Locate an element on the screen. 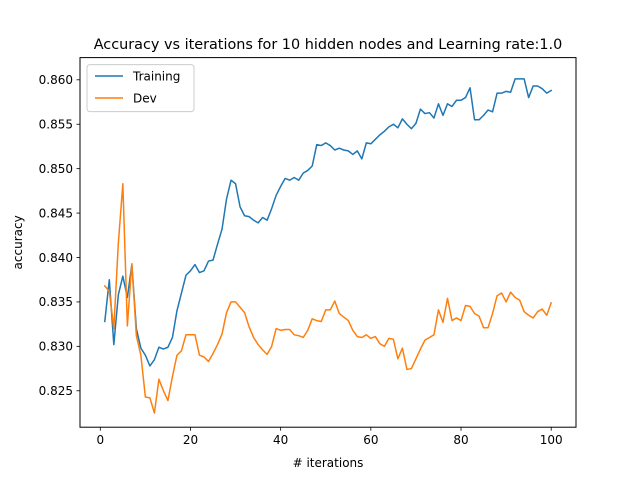 The height and width of the screenshot is (480, 640). x-tick-label: 60 is located at coordinates (370, 440).